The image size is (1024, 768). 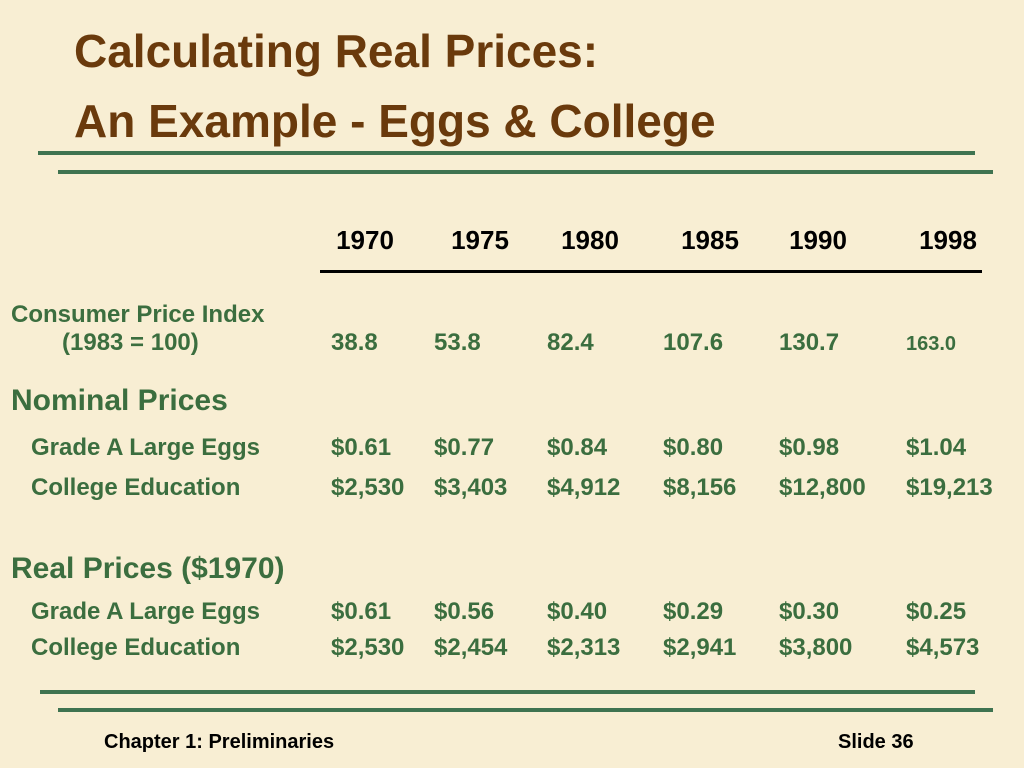 I want to click on title: An Example - Eggs & College, so click(x=395, y=121).